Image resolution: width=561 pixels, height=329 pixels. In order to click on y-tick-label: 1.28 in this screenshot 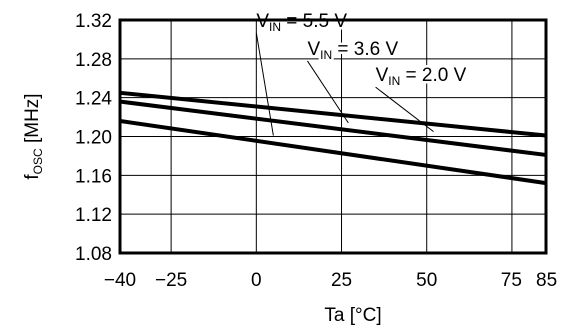, I will do `click(93, 60)`.